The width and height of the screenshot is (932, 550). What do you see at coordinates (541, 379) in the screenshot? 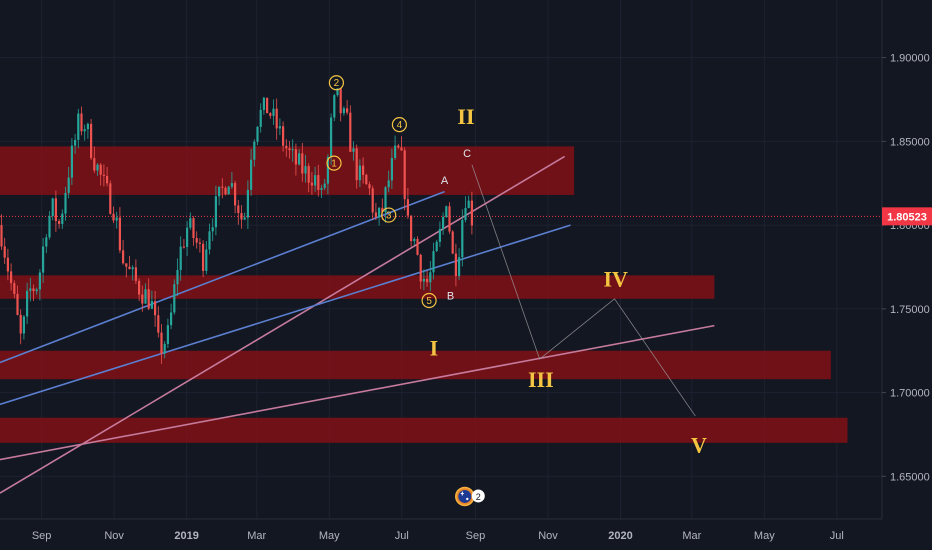
I see `wave-label-major: III` at bounding box center [541, 379].